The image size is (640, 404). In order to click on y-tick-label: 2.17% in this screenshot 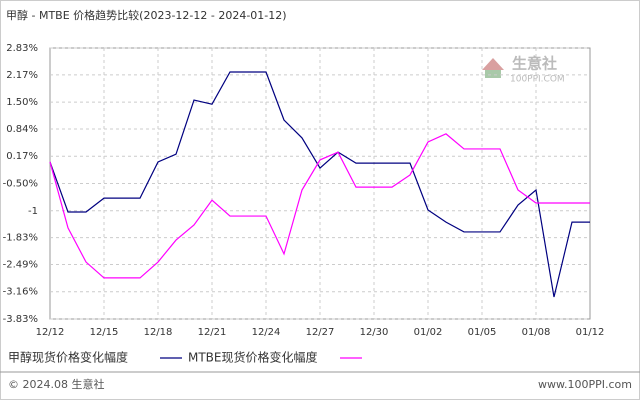, I will do `click(22, 75)`.